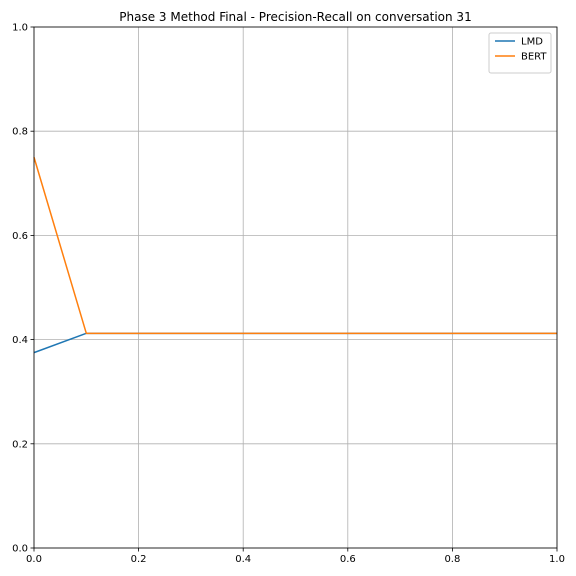 This screenshot has width=576, height=576. I want to click on y-tick-label: 0.0, so click(20, 549).